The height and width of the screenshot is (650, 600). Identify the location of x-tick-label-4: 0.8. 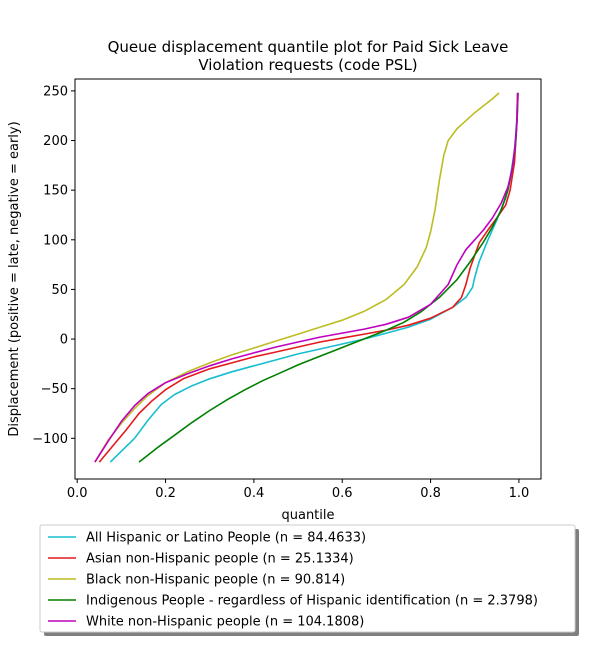
(430, 493).